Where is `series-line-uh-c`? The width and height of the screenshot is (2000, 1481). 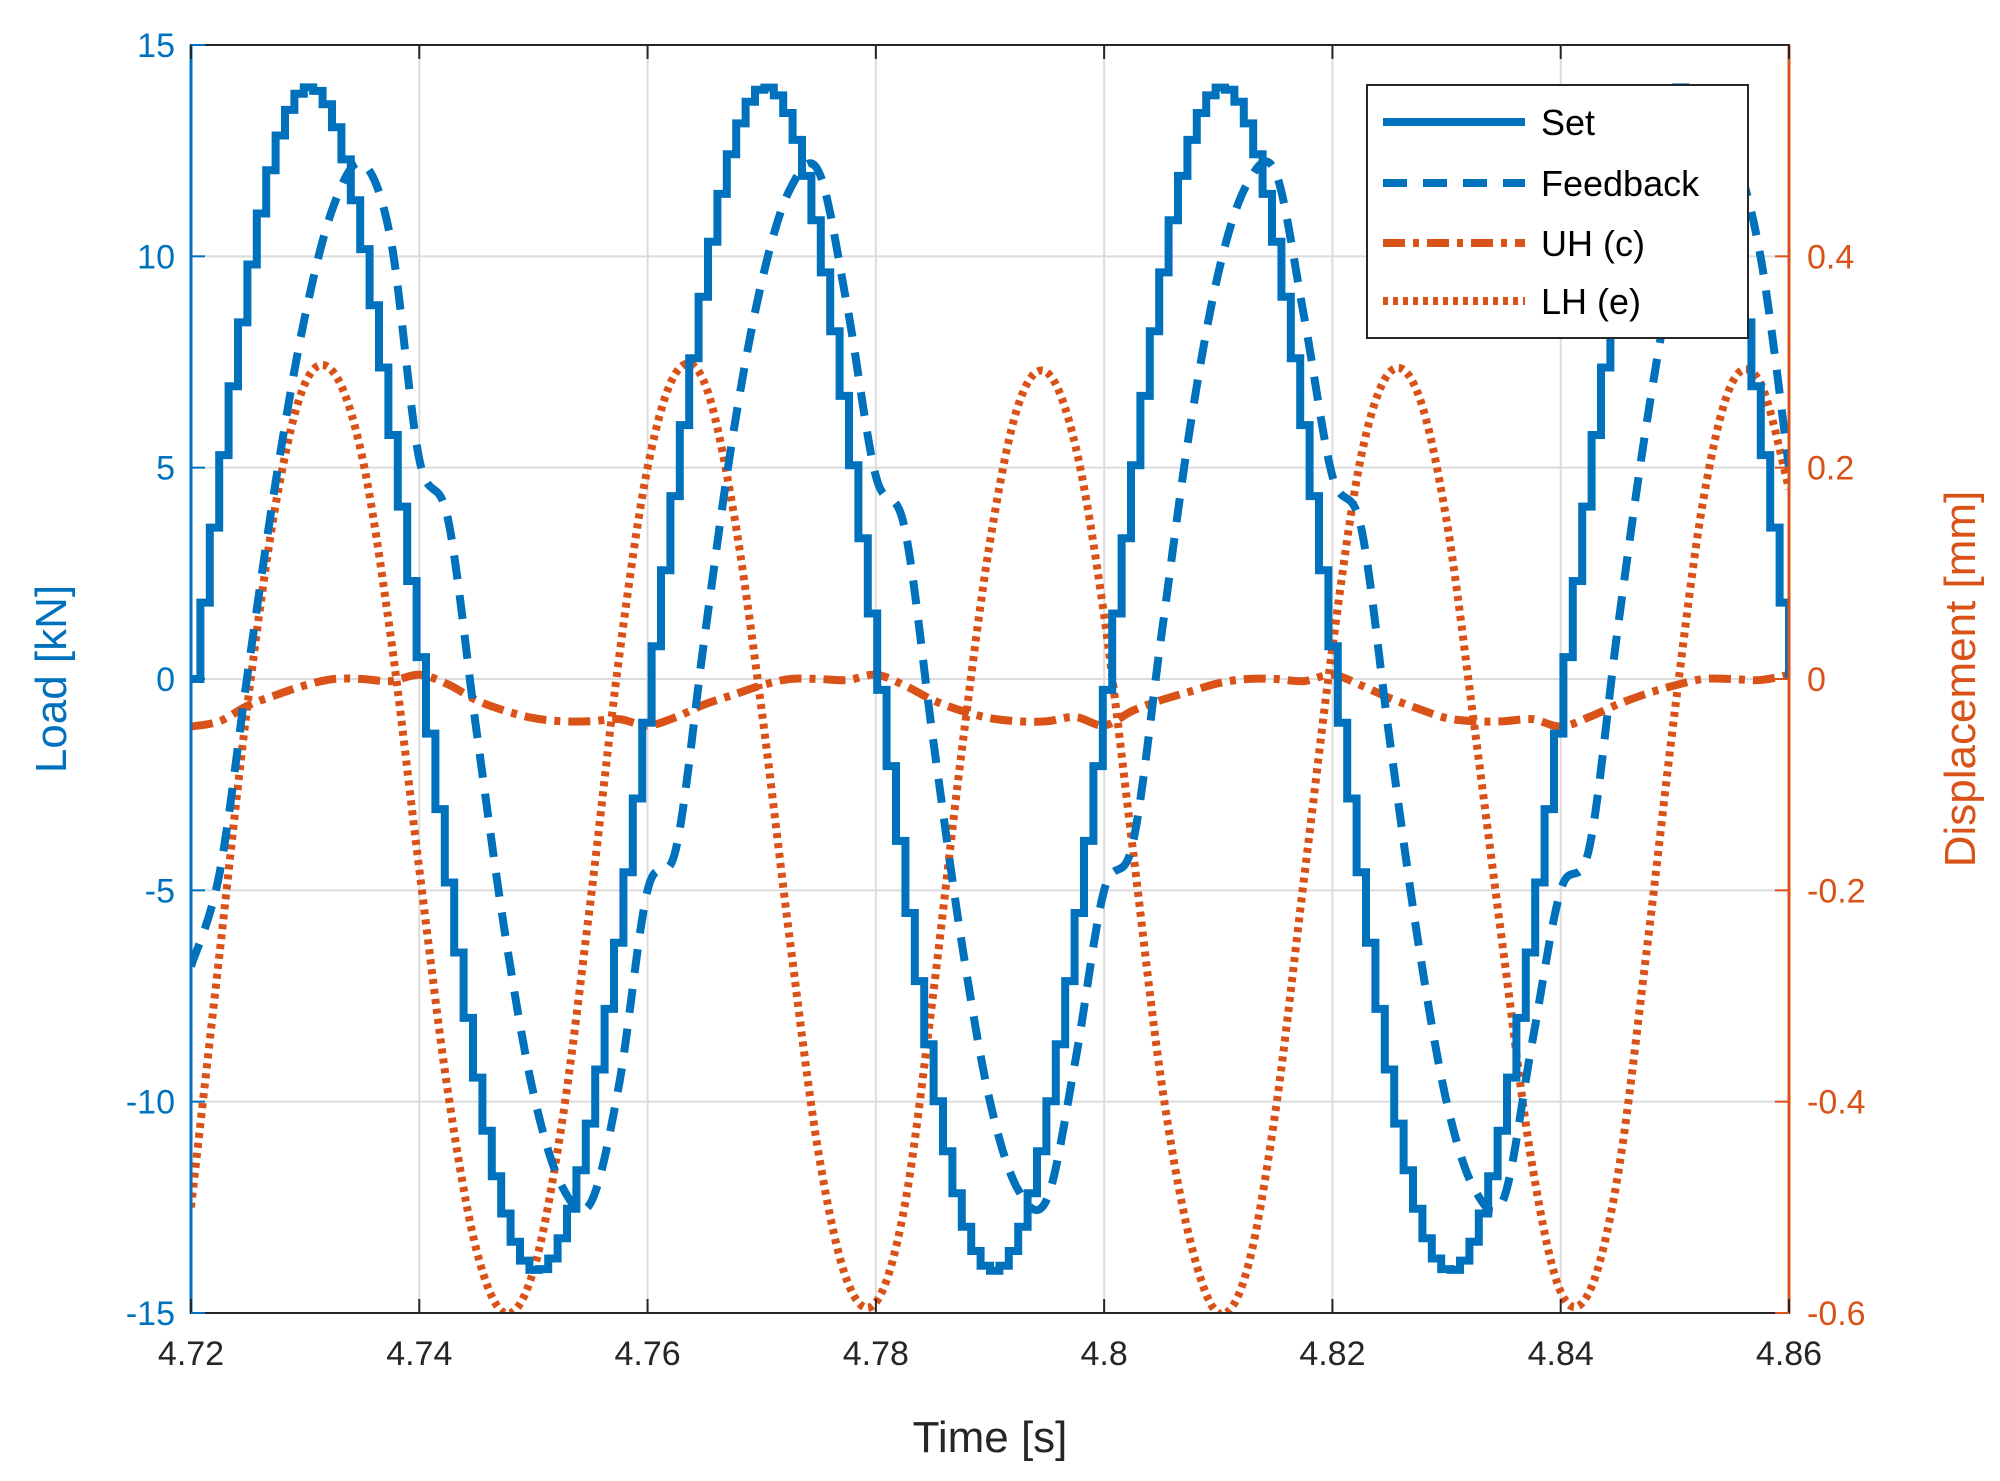 series-line-uh-c is located at coordinates (990, 700).